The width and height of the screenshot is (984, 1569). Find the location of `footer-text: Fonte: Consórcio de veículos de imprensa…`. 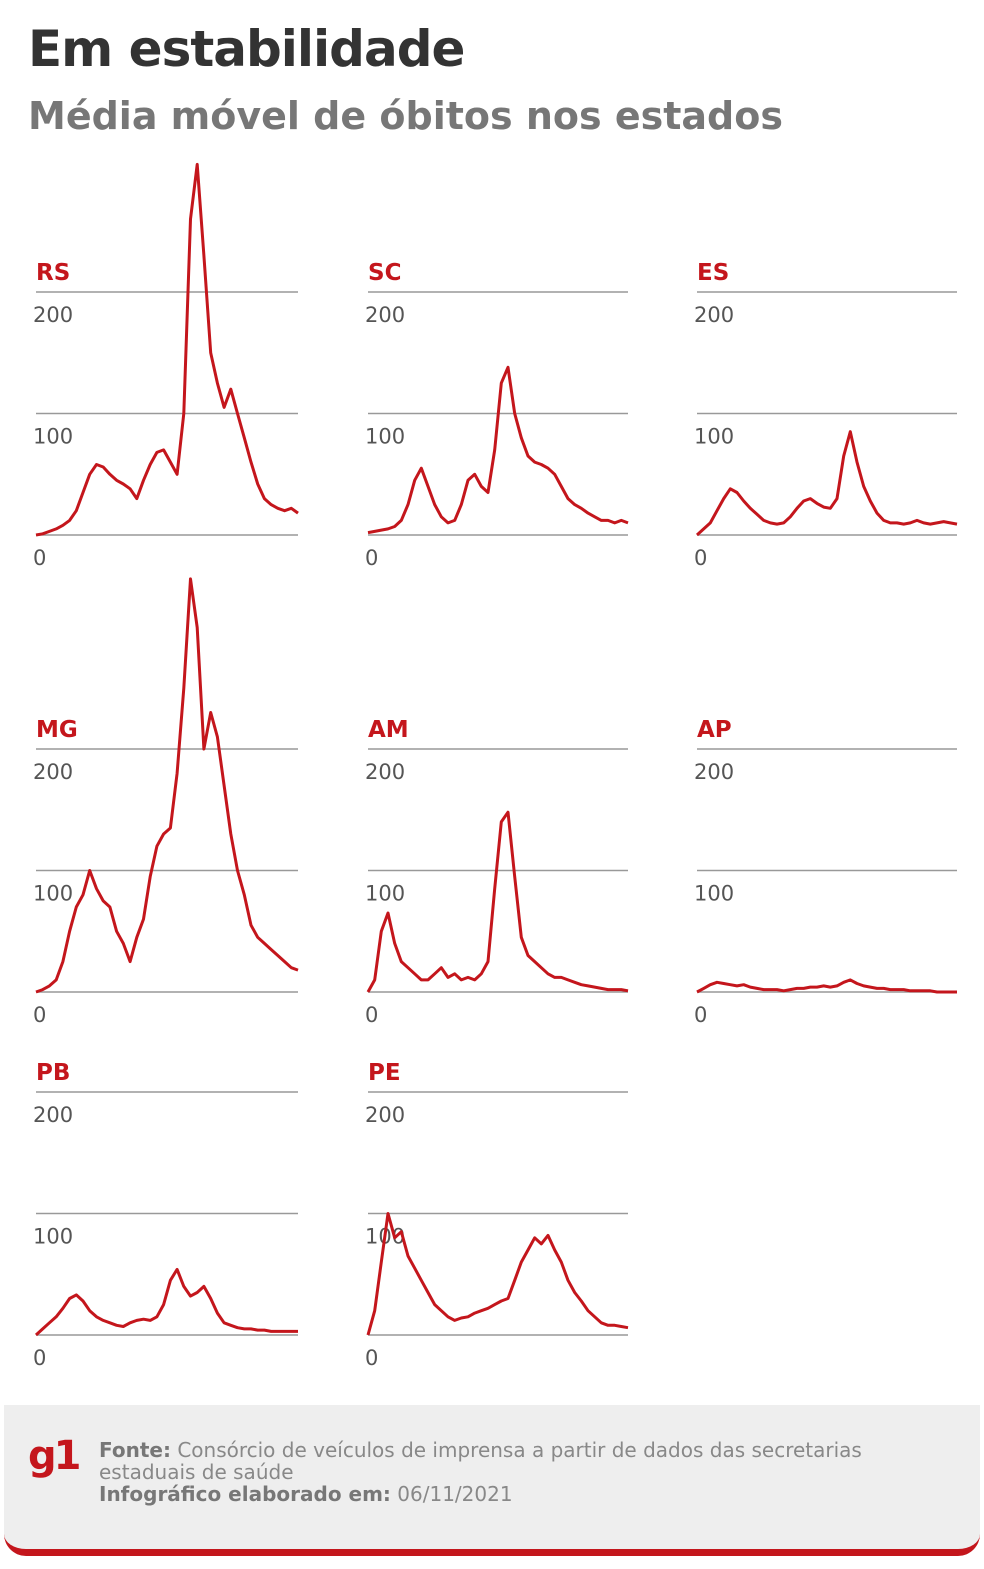

footer-text: Fonte: Consórcio de veículos de imprensa… is located at coordinates (509, 1472).